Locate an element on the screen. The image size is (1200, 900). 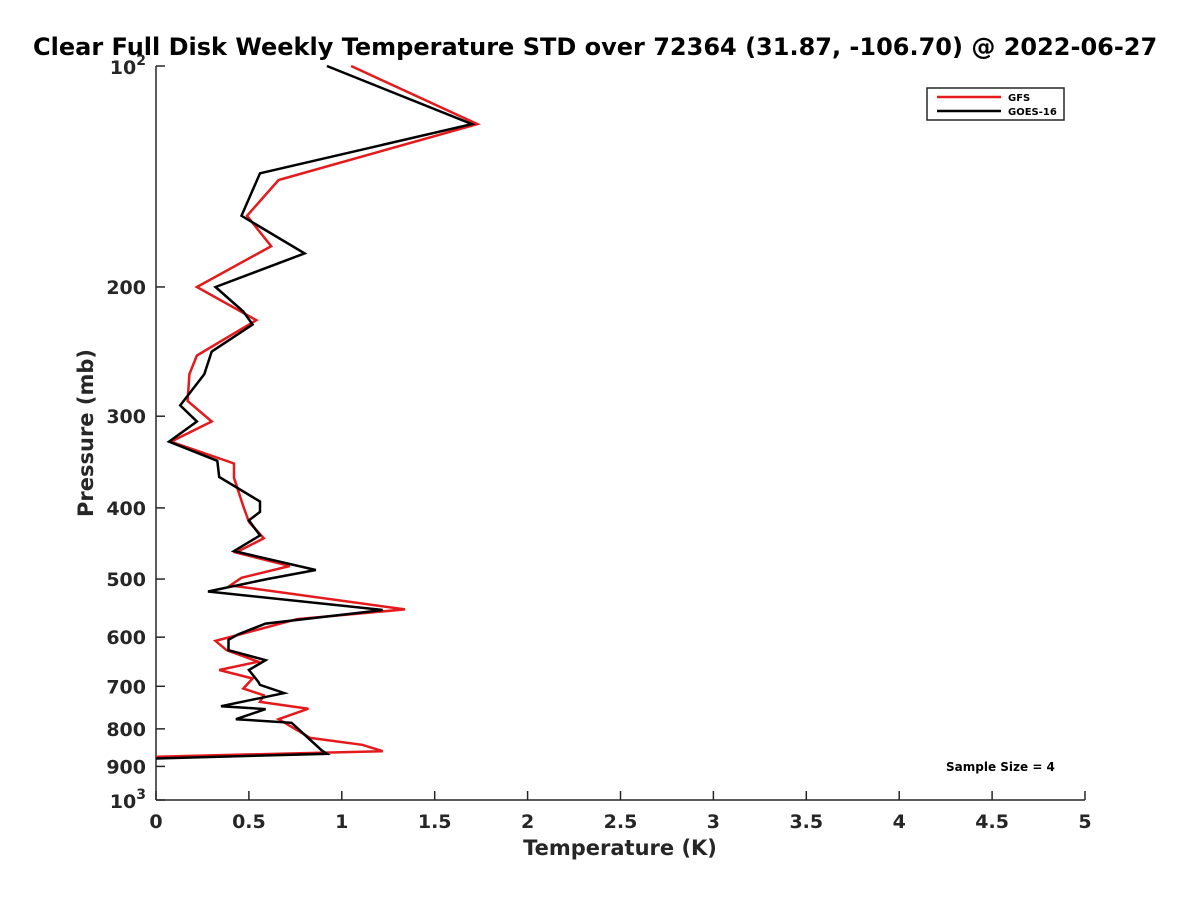
x-tick-label: 4 is located at coordinates (899, 822).